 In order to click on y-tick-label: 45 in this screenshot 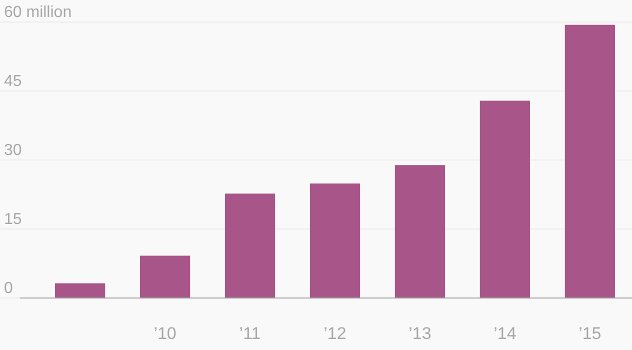, I will do `click(13, 81)`.